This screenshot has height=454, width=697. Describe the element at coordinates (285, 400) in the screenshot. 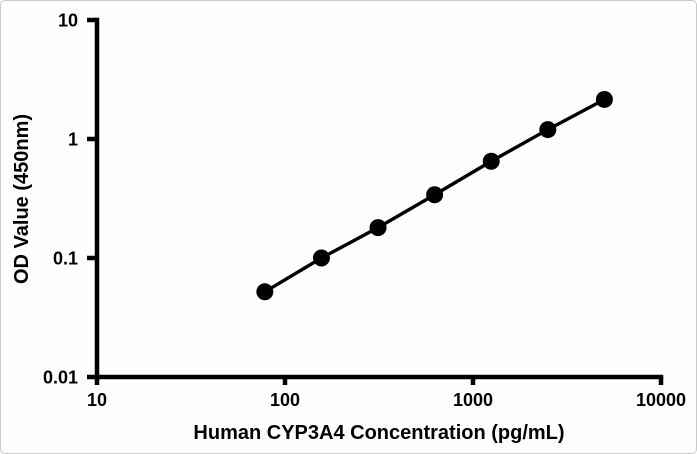

I see `x-tick-label: 100` at that location.